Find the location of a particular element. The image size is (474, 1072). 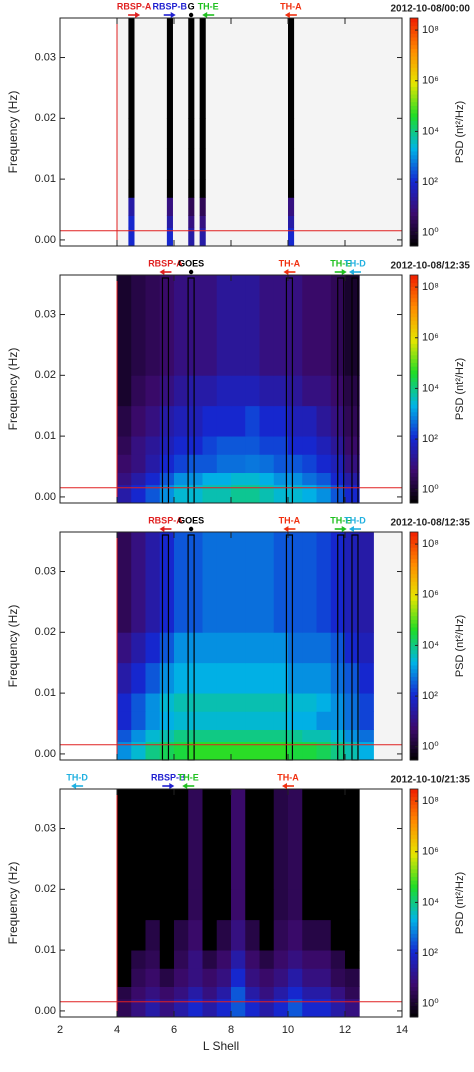

spacecraft-label: TH-D is located at coordinates (355, 520).